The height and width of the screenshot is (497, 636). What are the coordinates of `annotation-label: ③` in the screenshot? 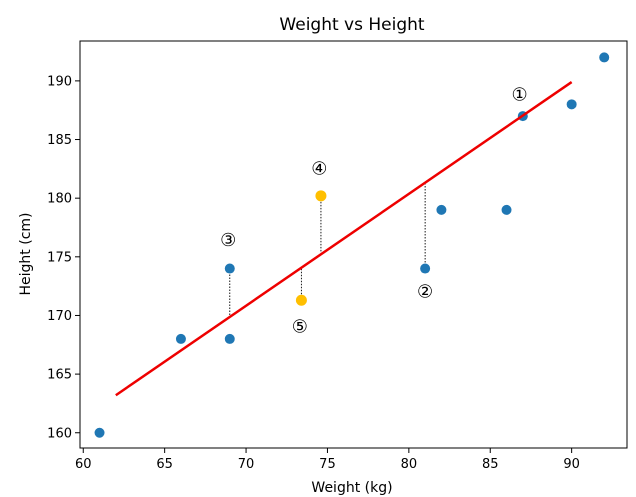 It's located at (228, 240).